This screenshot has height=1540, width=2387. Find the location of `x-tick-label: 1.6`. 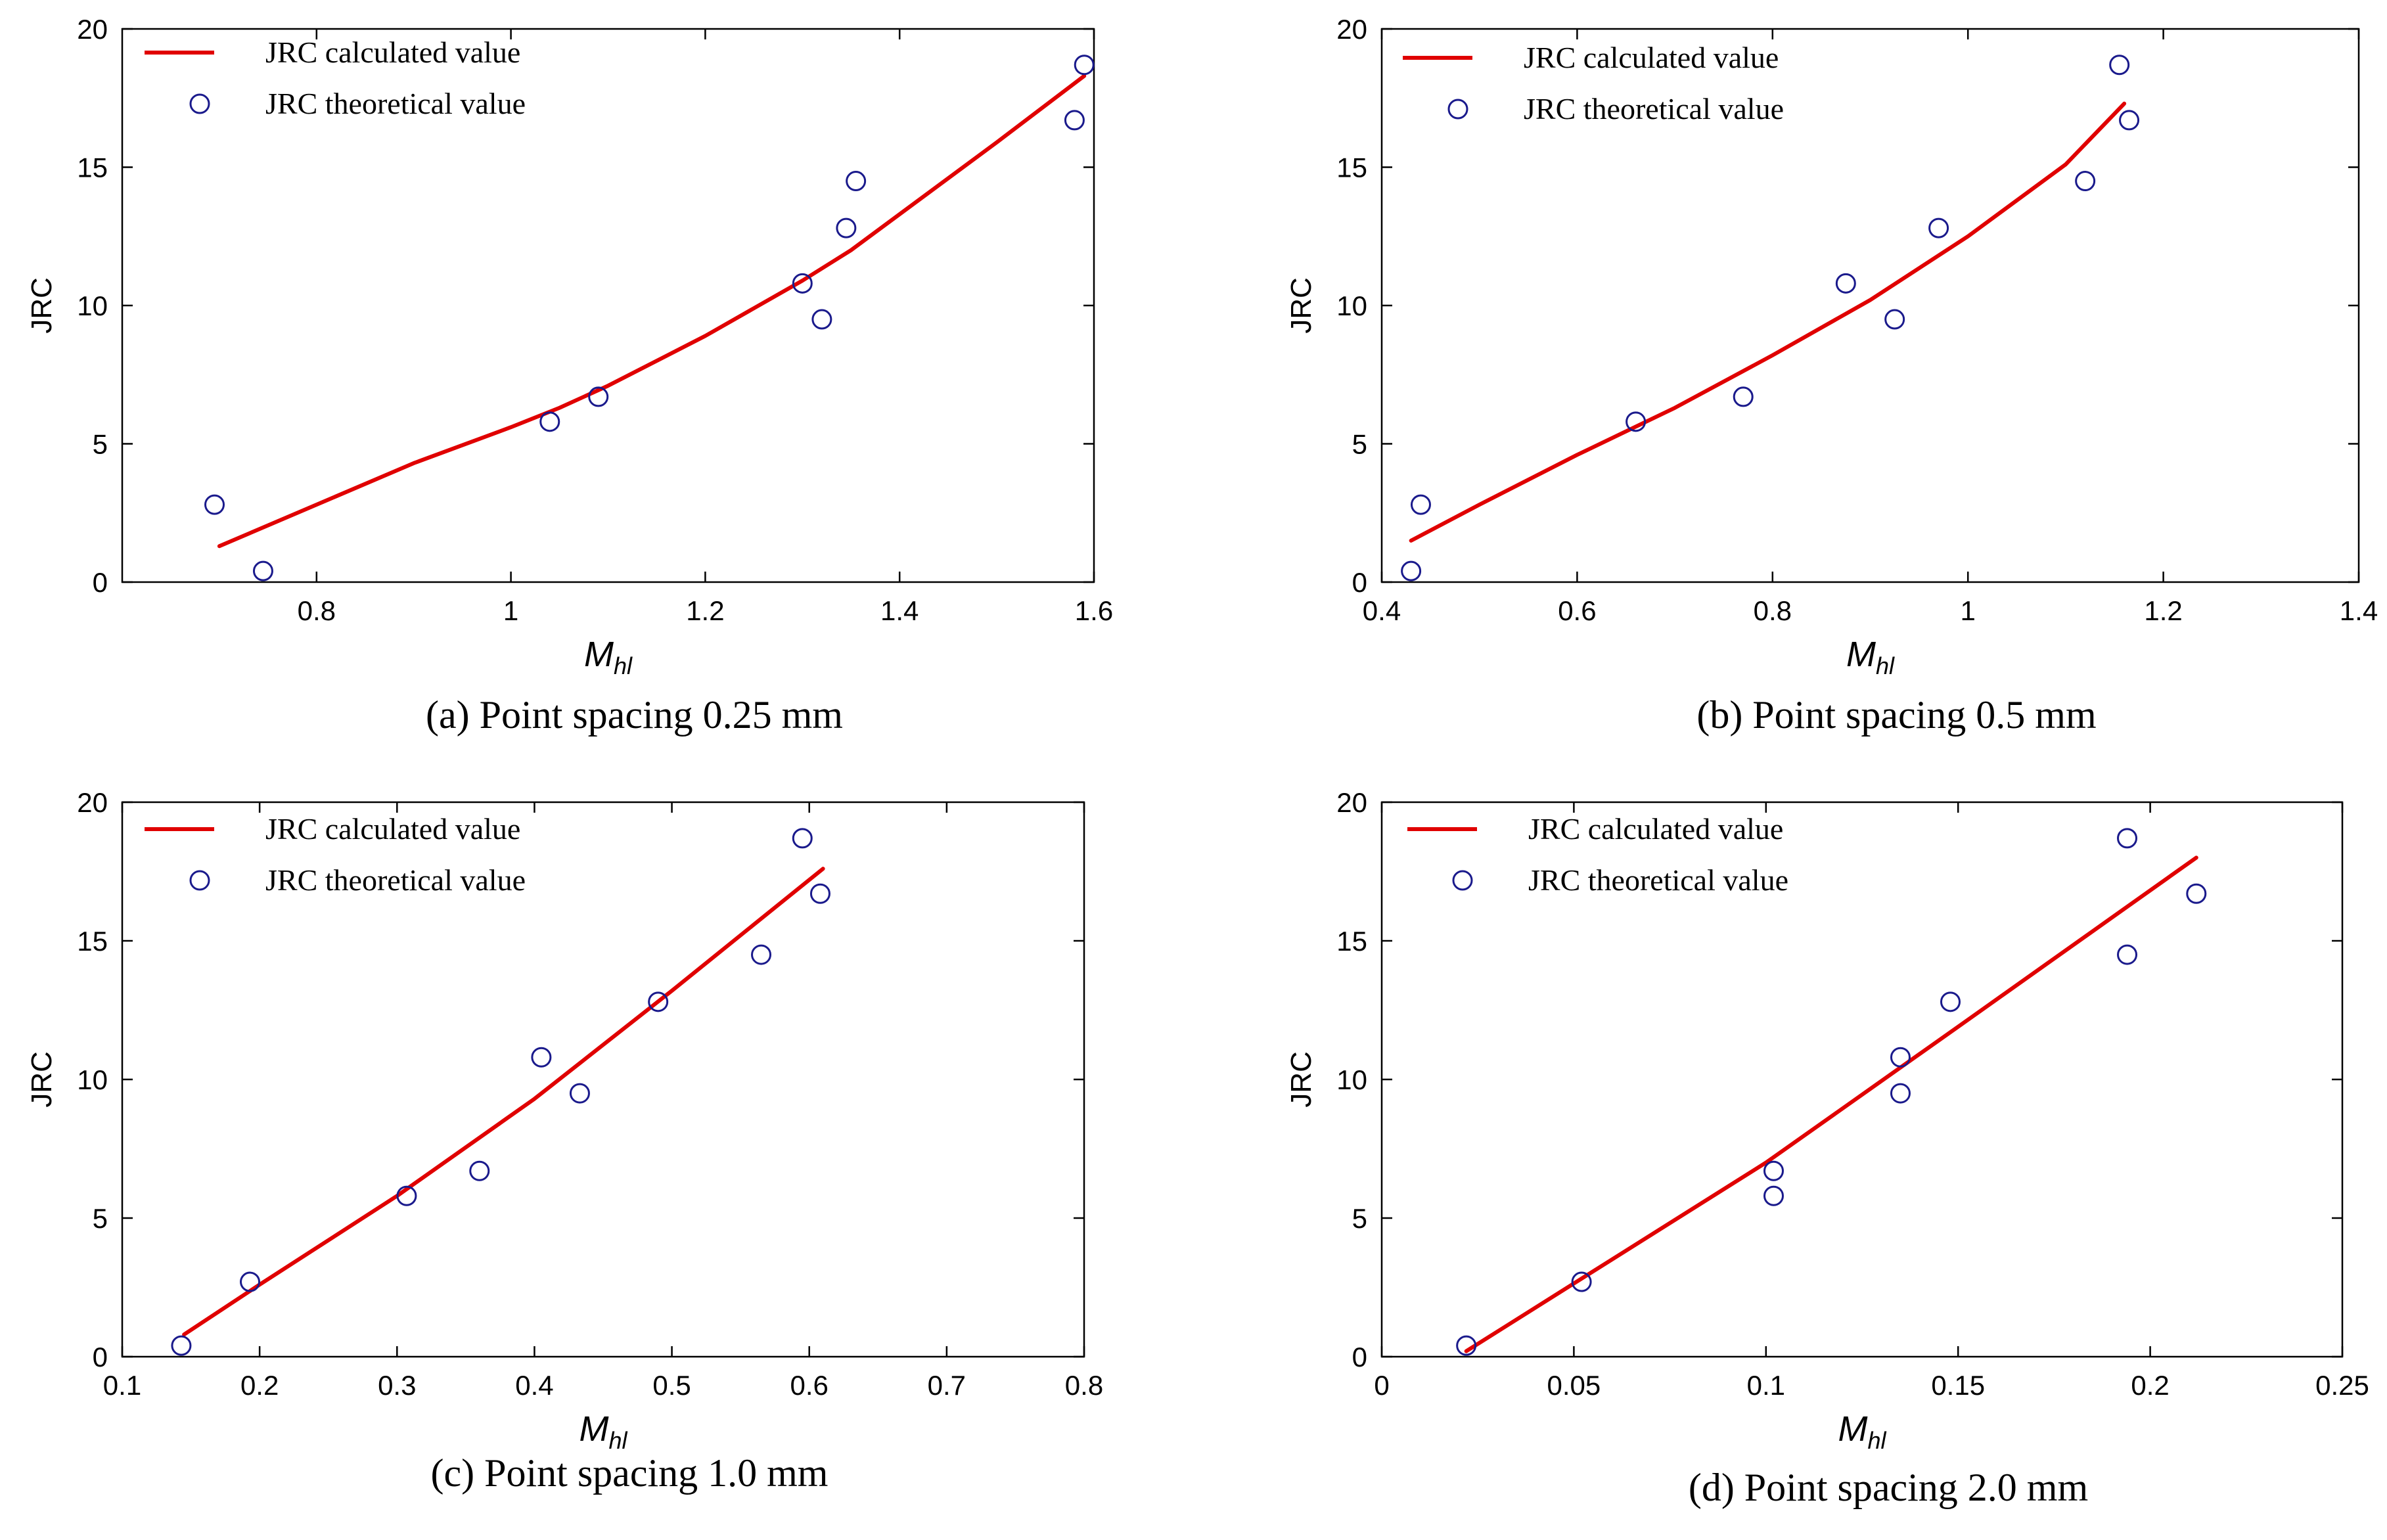

x-tick-label: 1.6 is located at coordinates (1094, 611).